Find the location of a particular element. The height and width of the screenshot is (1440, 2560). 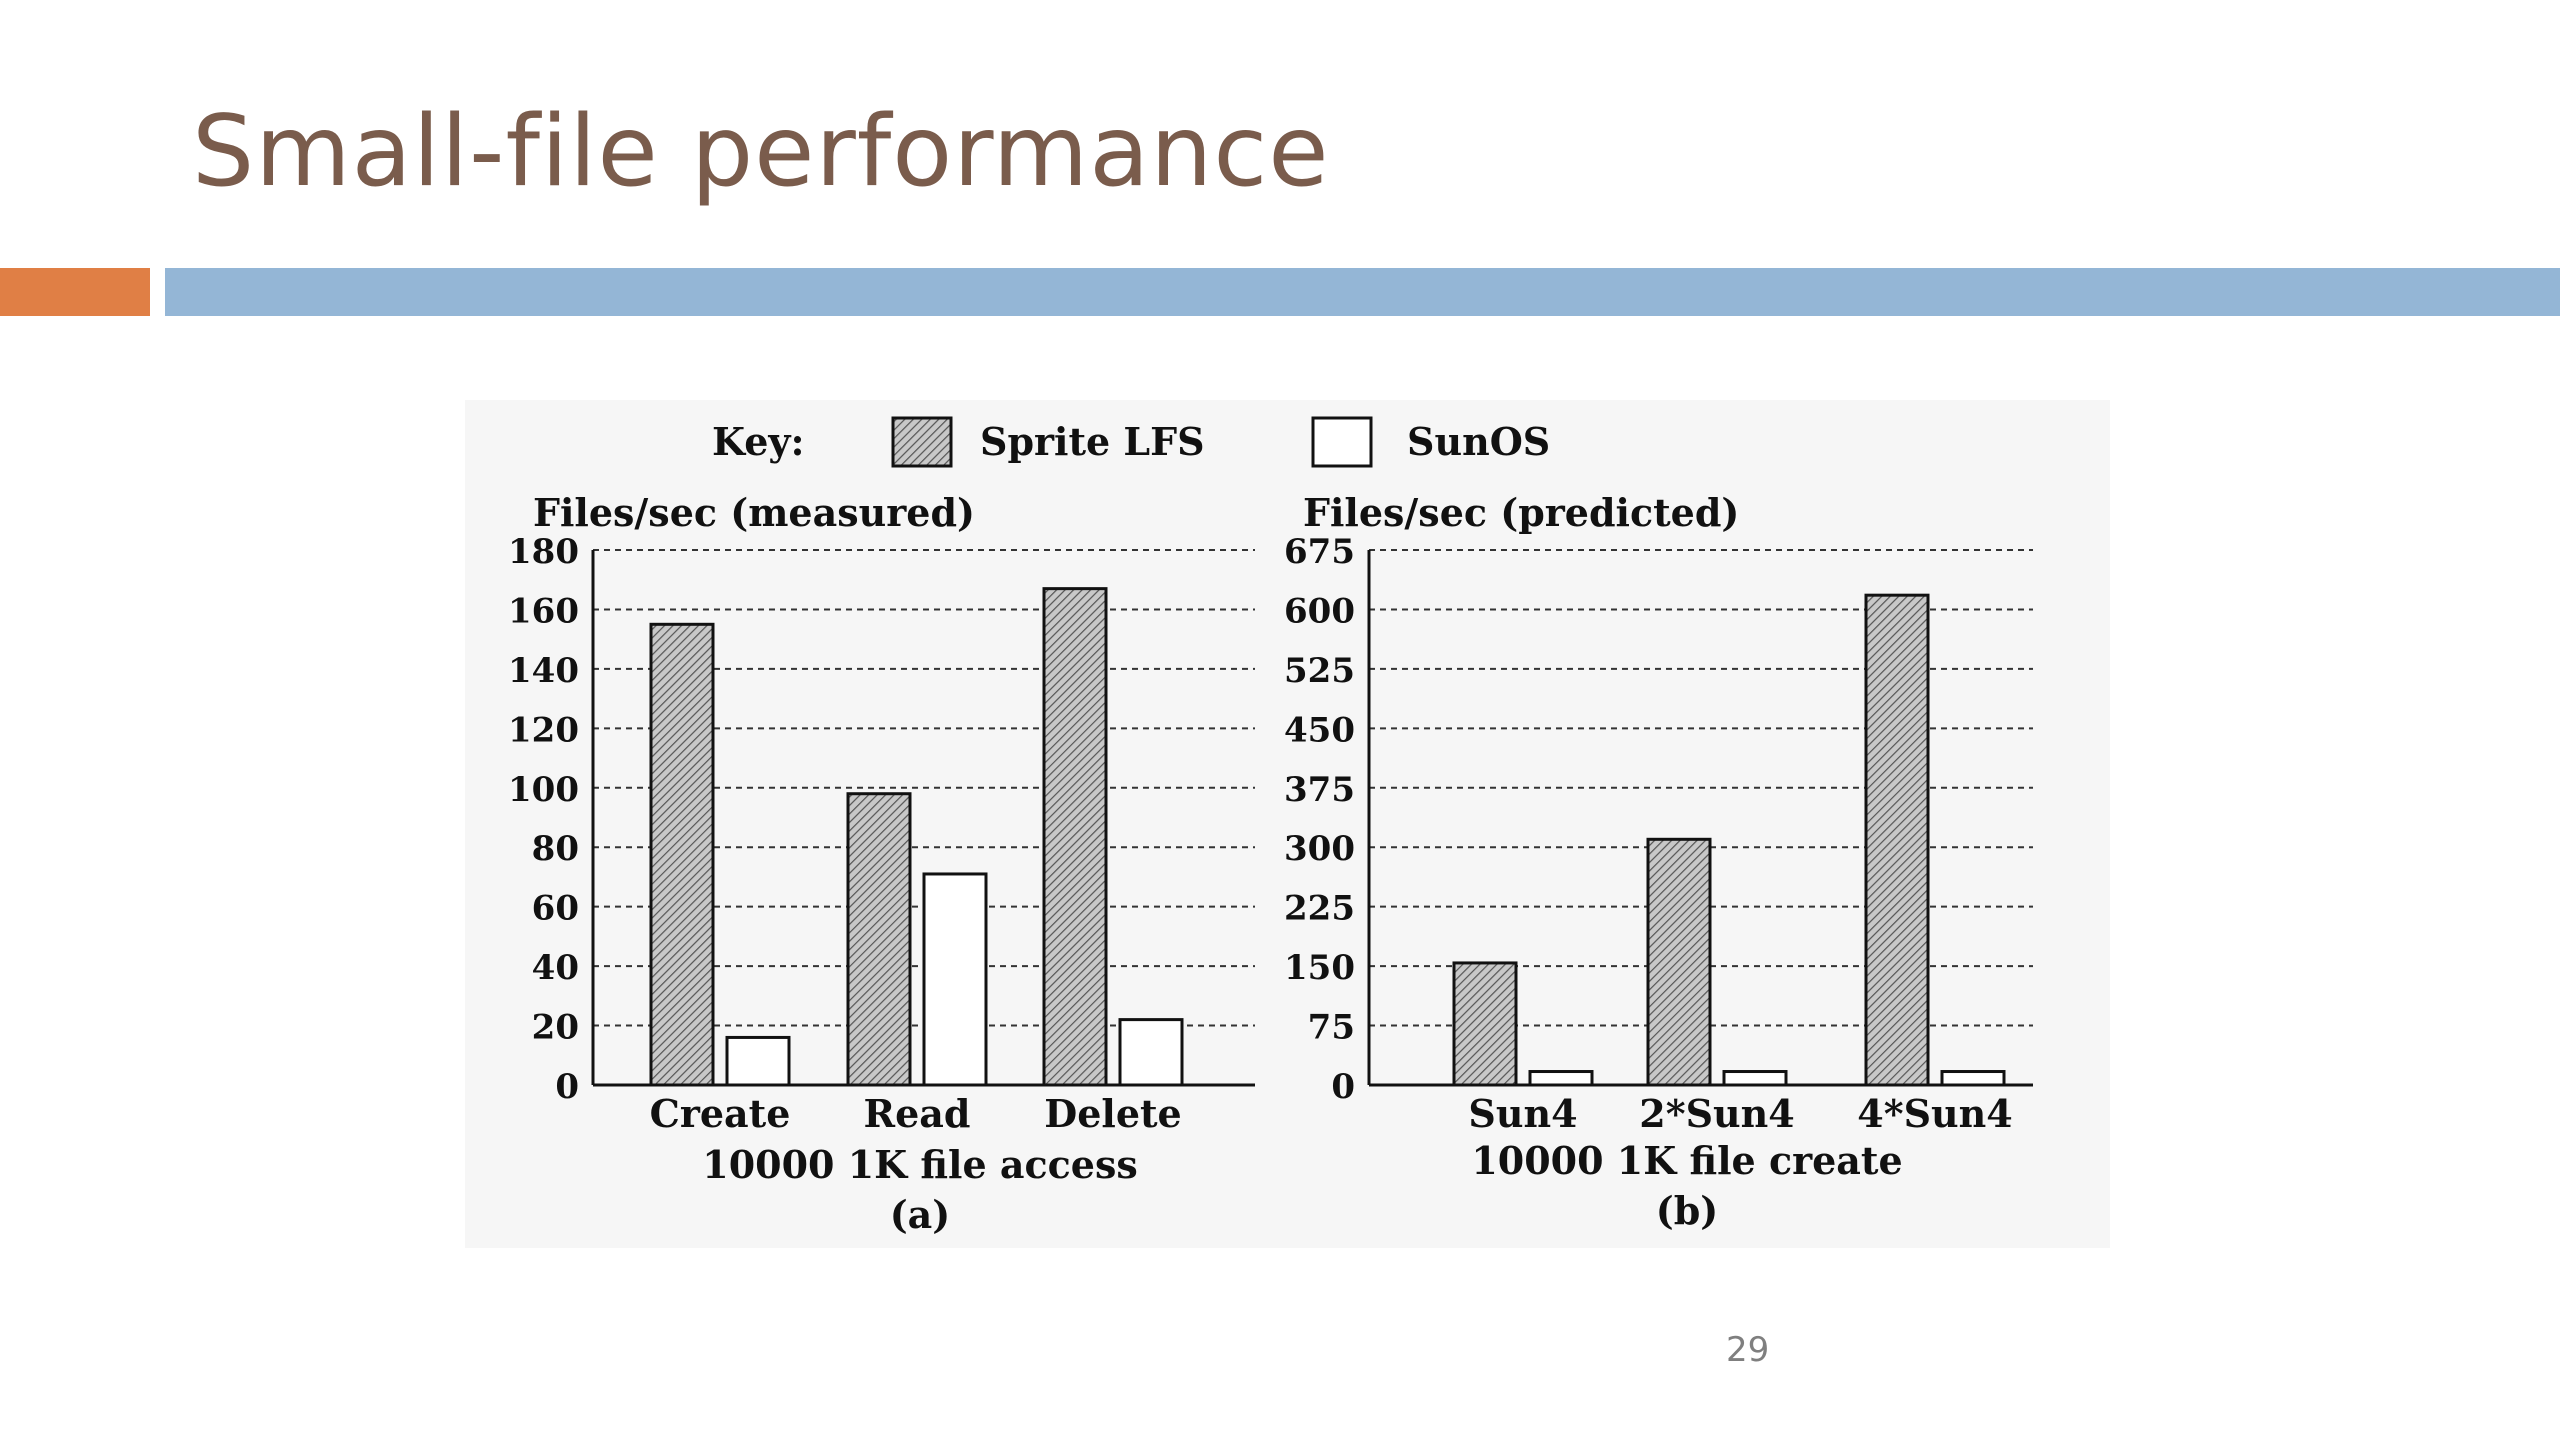

legend-label-sprite-lfs: Sprite LFS is located at coordinates (1092, 441).